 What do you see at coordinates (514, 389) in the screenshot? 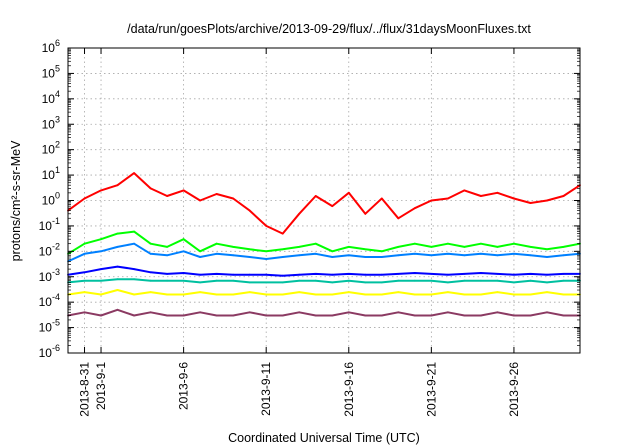
I see `x-tick-label: 2013-9-26` at bounding box center [514, 389].